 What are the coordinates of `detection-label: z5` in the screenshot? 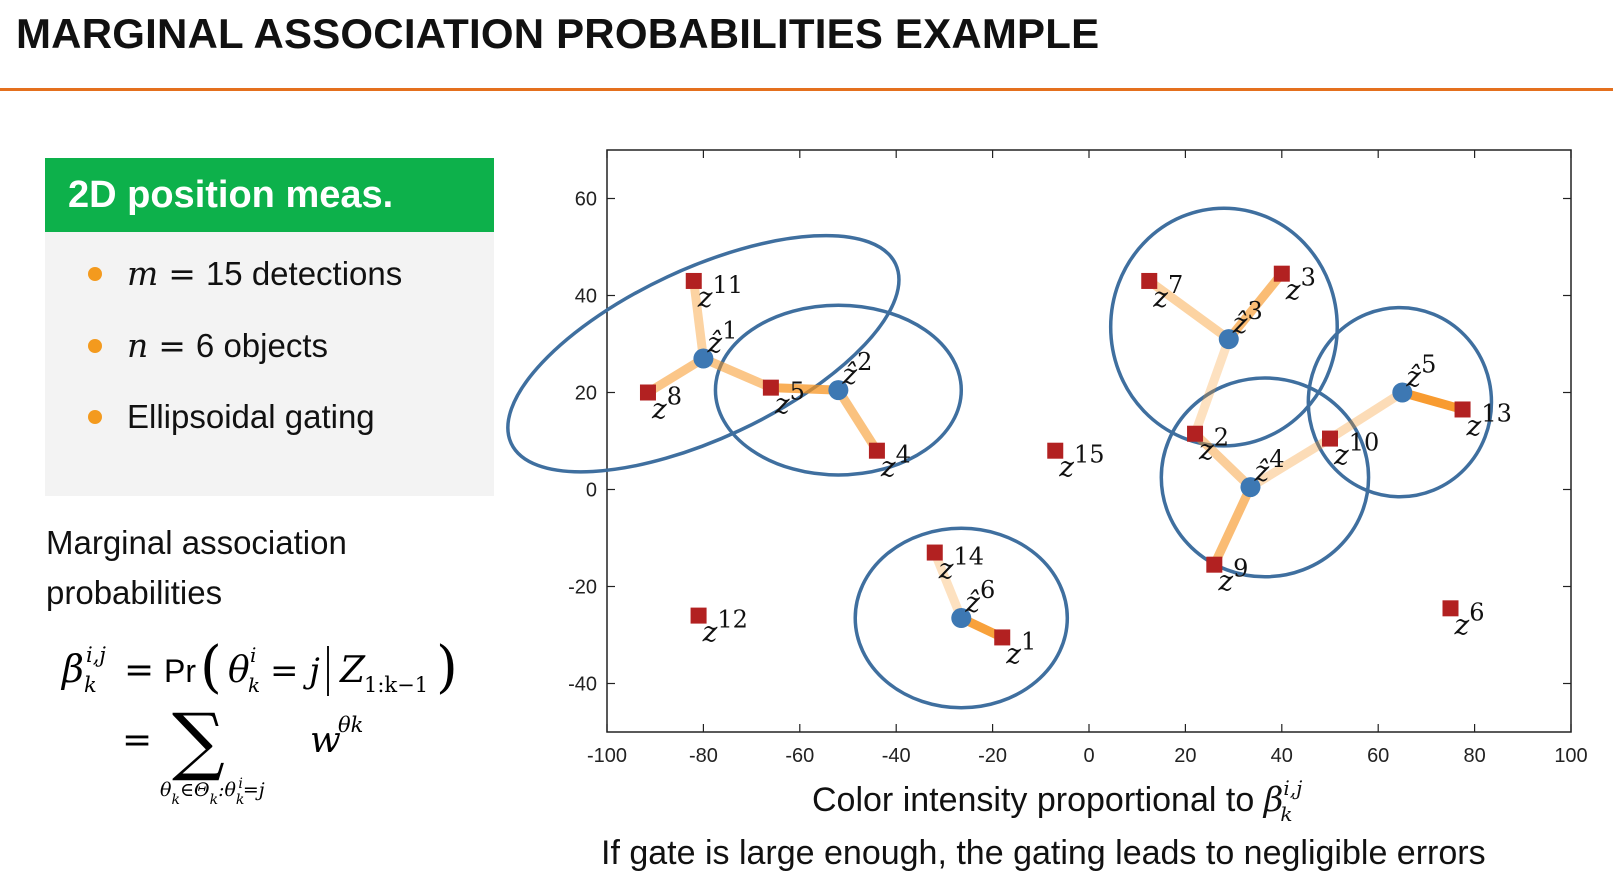 It's located at (789, 399).